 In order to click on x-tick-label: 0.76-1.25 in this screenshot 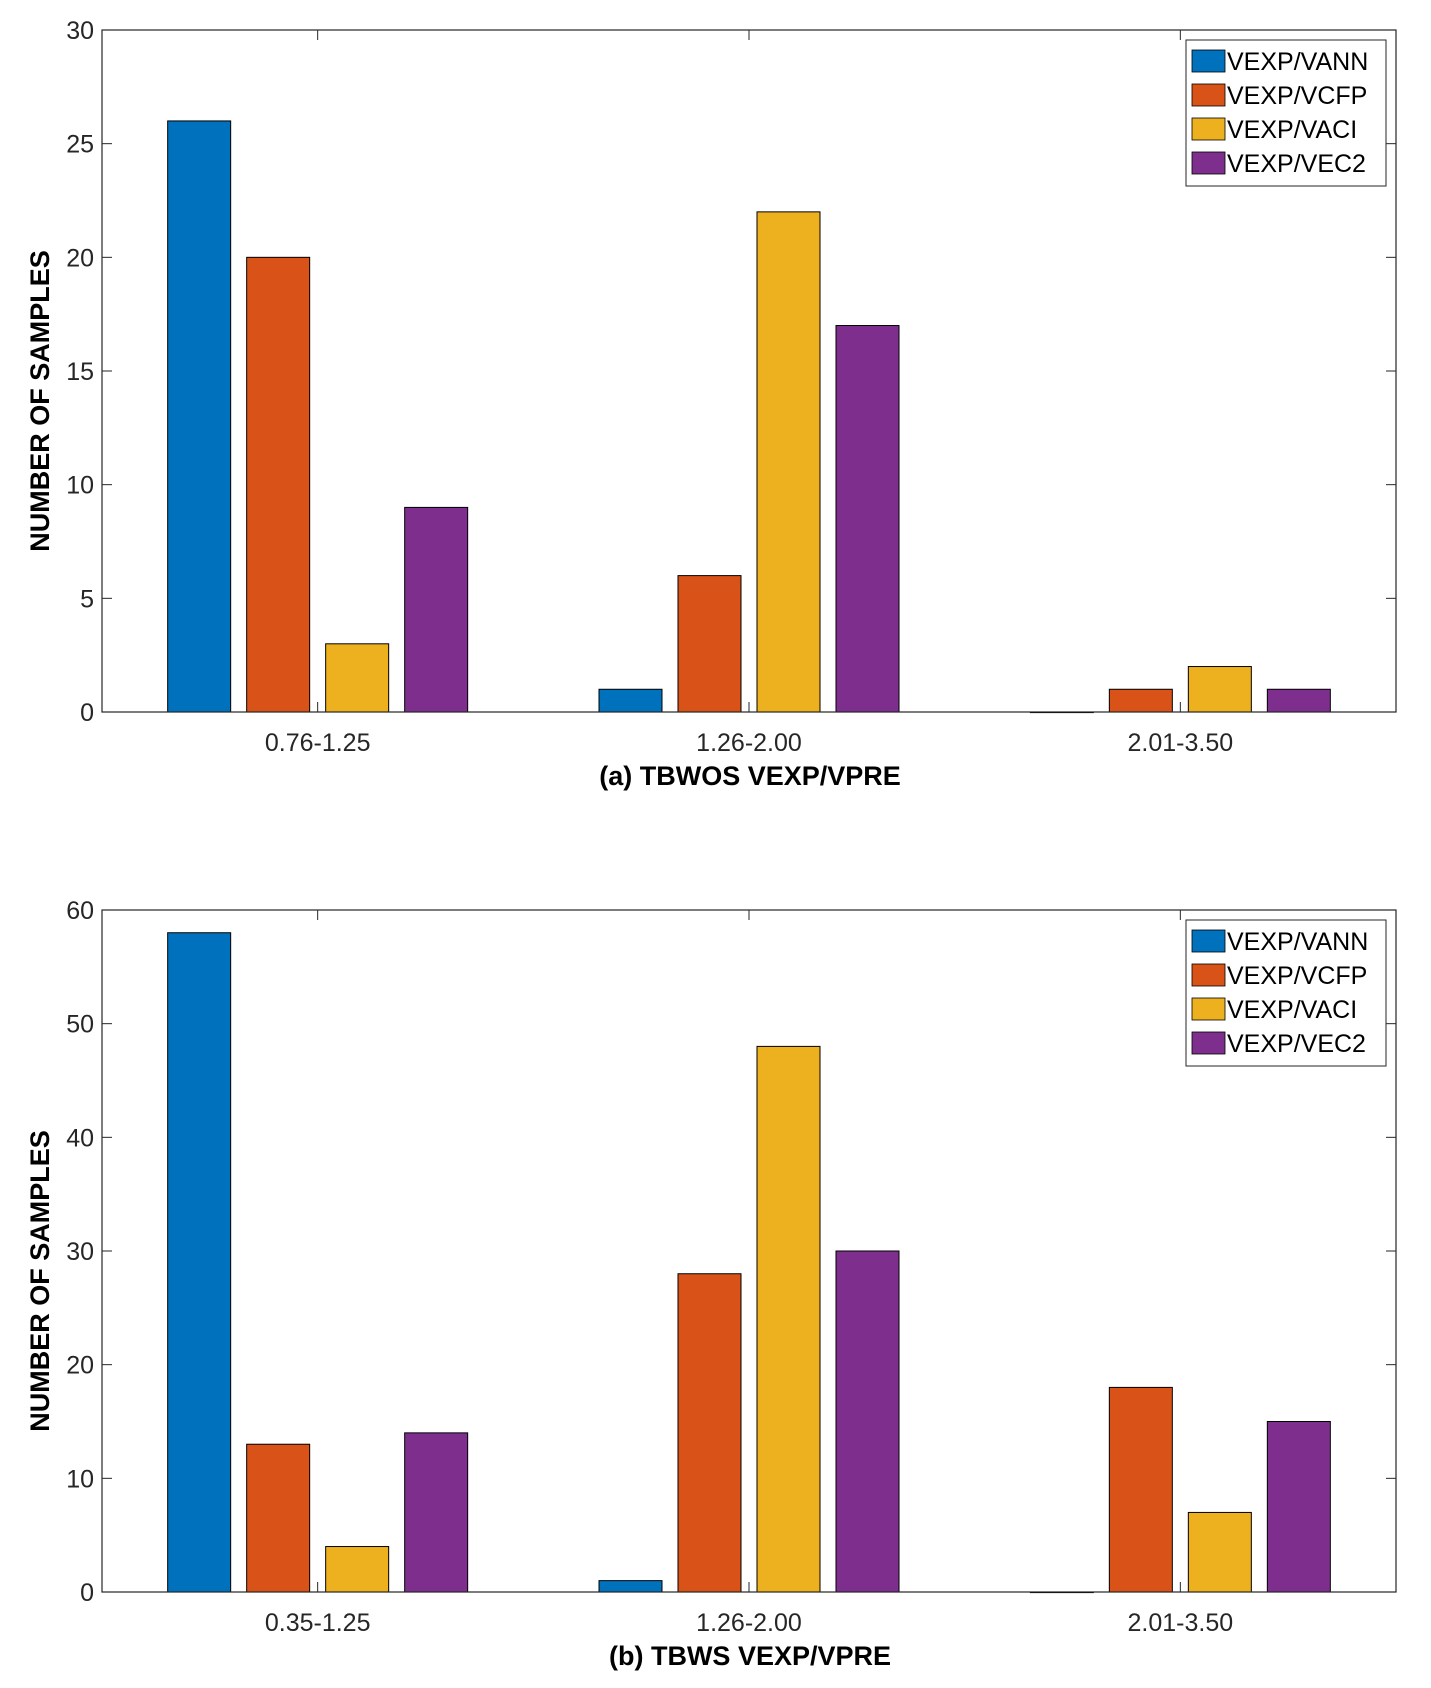, I will do `click(318, 743)`.